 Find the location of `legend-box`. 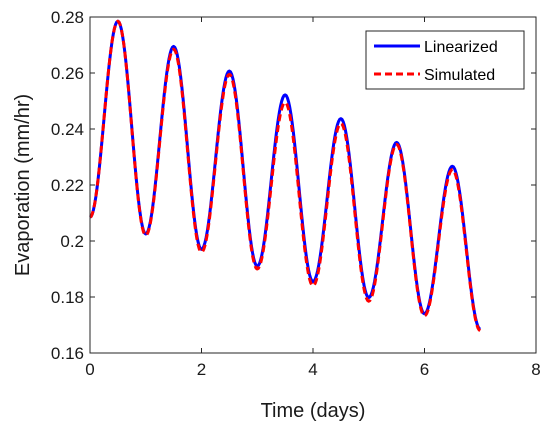

legend-box is located at coordinates (445, 60).